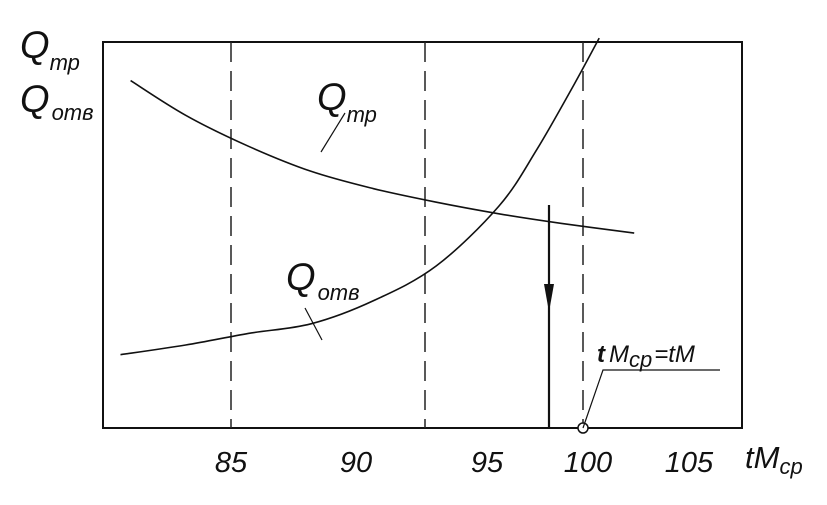 The height and width of the screenshot is (505, 827). What do you see at coordinates (347, 102) in the screenshot?
I see `curve-label-q-tr: Qтр` at bounding box center [347, 102].